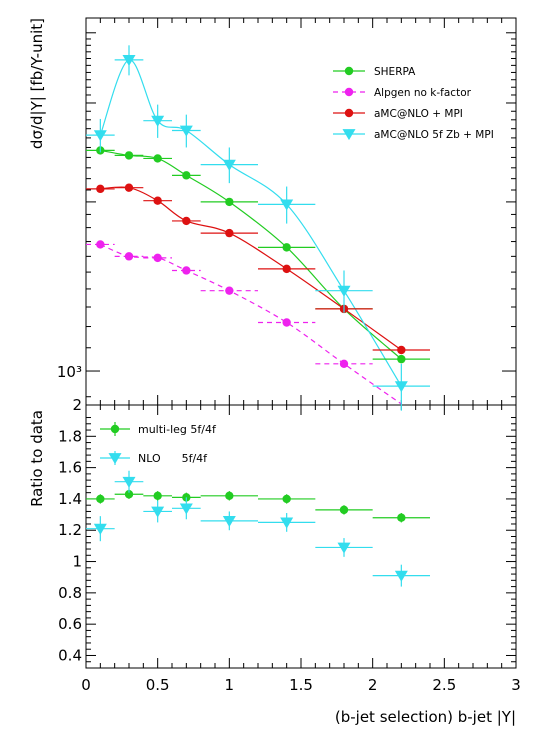 Image resolution: width=544 pixels, height=737 pixels. I want to click on legend-entry: multi-leg 5f/4f, so click(158, 429).